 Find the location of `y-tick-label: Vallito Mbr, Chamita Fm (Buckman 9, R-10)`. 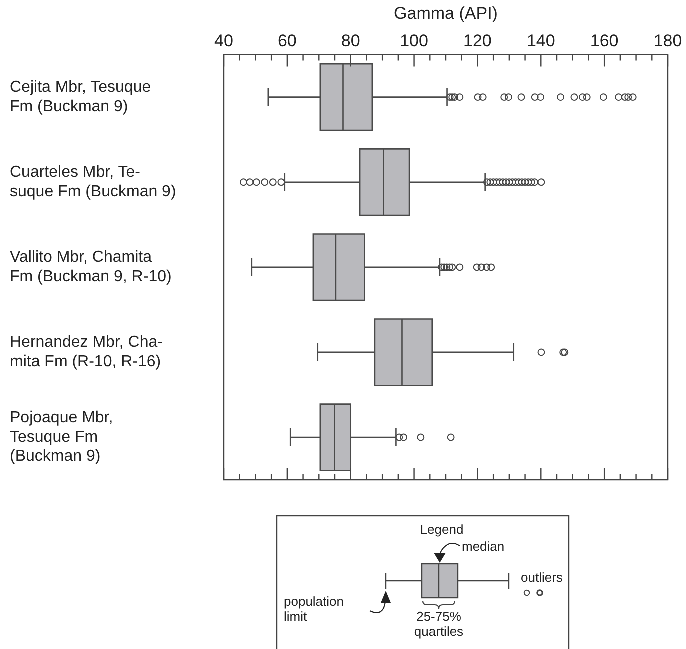

y-tick-label: Vallito Mbr, Chamita Fm (Buckman 9, R-10) is located at coordinates (91, 267).